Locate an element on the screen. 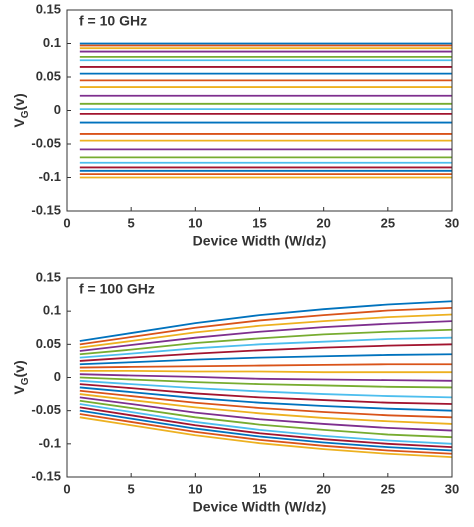 This screenshot has width=474, height=527. annotation: f = 100 GHz is located at coordinates (117, 289).